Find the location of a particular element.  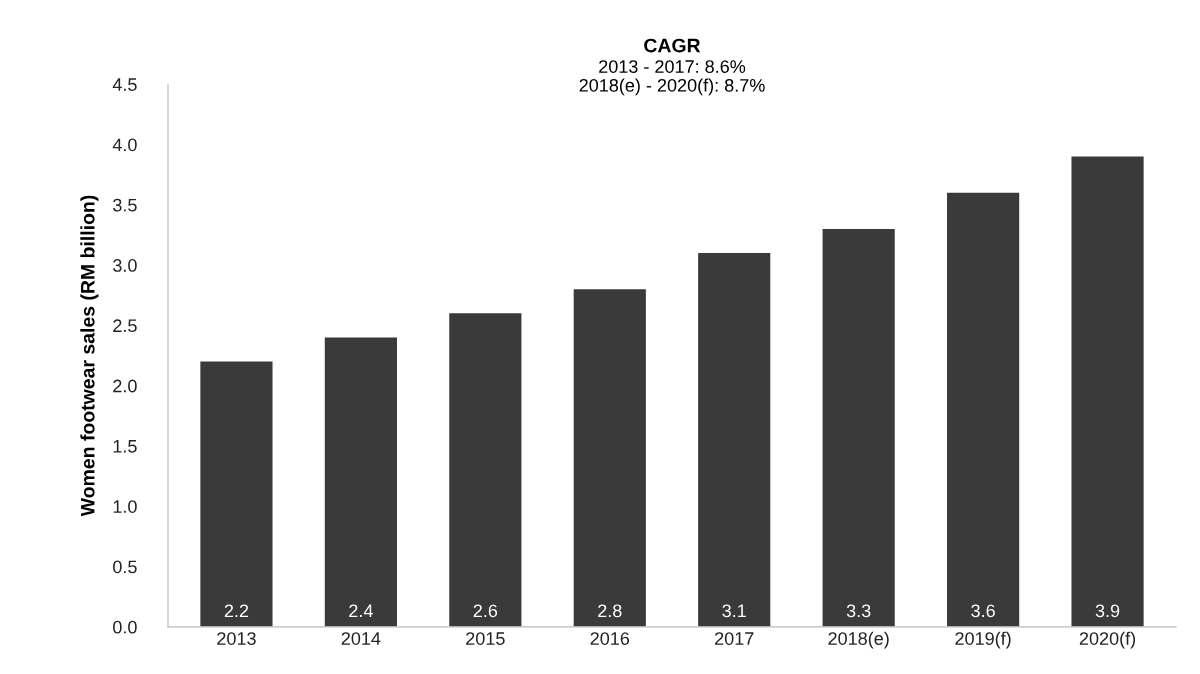

y-tick-label: 3.0 is located at coordinates (125, 265).